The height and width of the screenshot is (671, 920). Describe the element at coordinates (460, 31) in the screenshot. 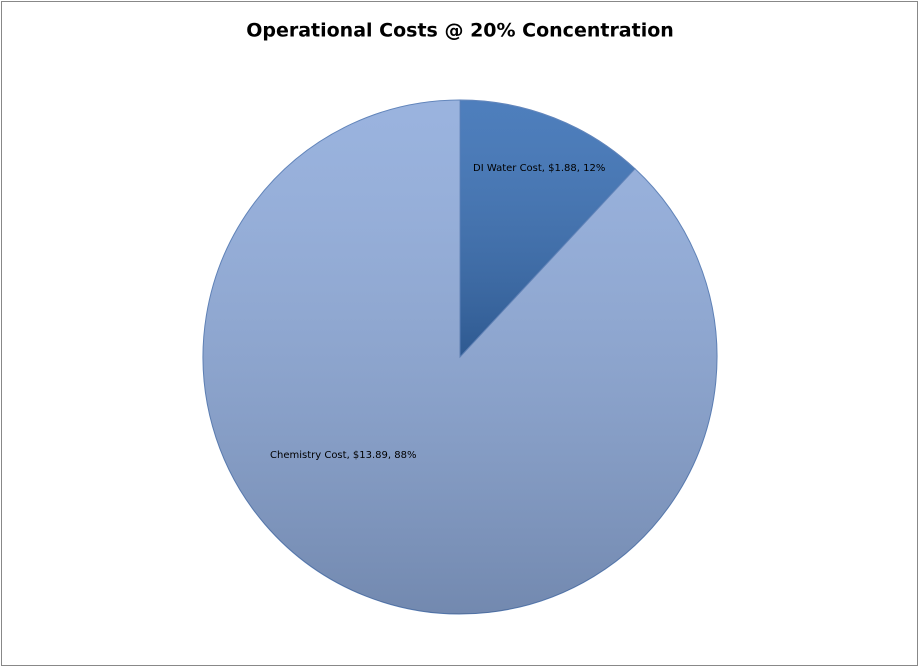

I see `chart-title: Operational Costs @ 20% Concentration` at that location.